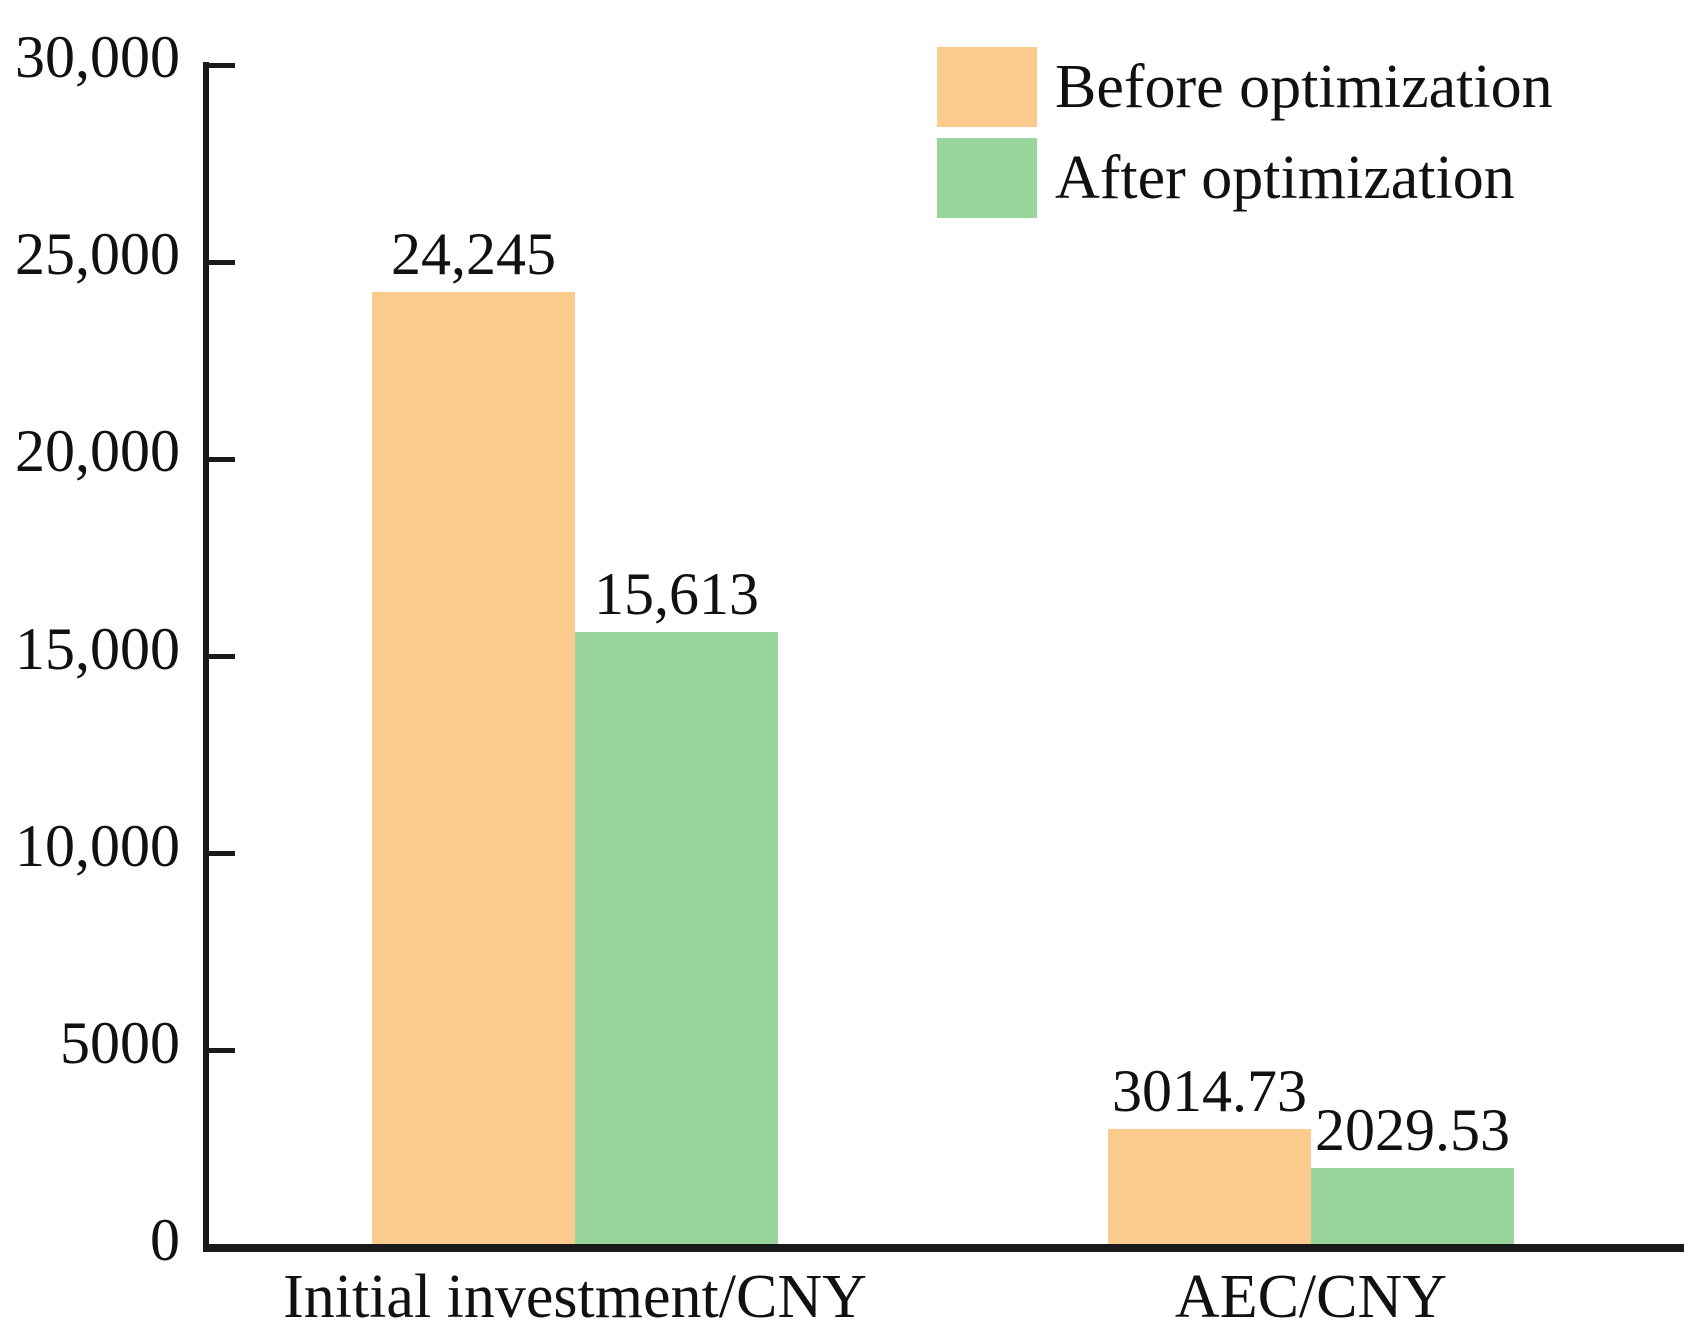  What do you see at coordinates (206, 657) in the screenshot?
I see `y-axis-line` at bounding box center [206, 657].